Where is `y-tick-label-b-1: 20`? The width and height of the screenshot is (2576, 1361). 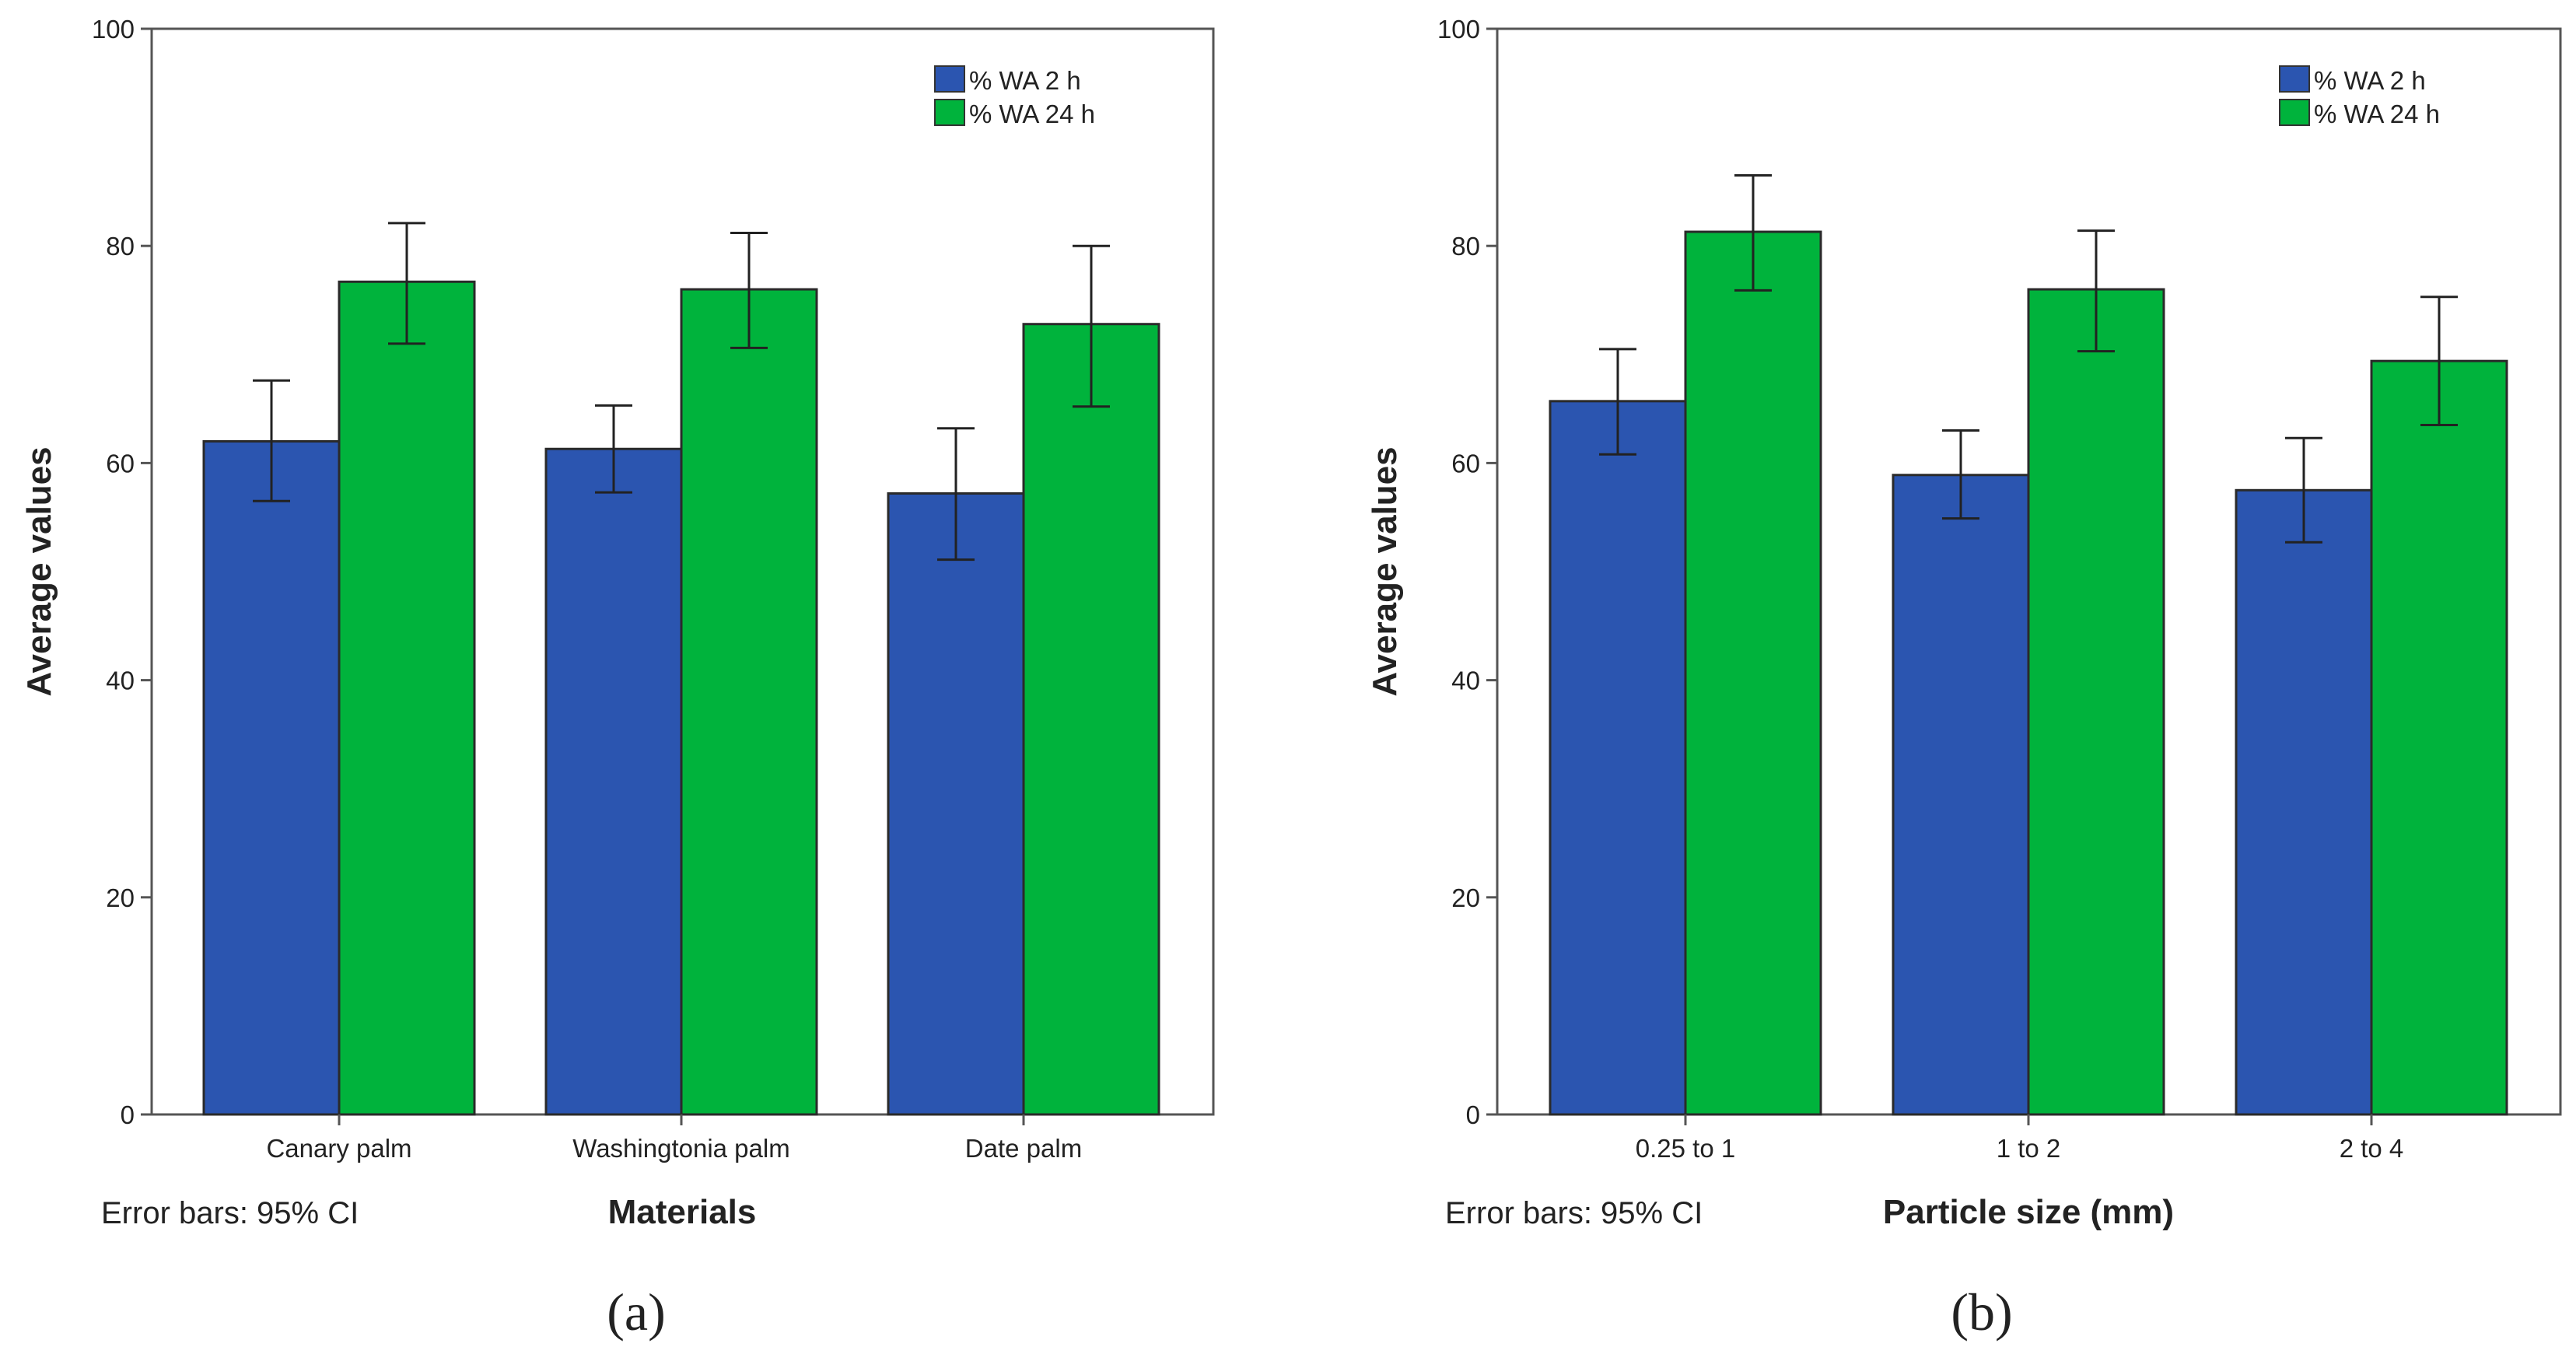
y-tick-label-b-1: 20 is located at coordinates (1465, 897).